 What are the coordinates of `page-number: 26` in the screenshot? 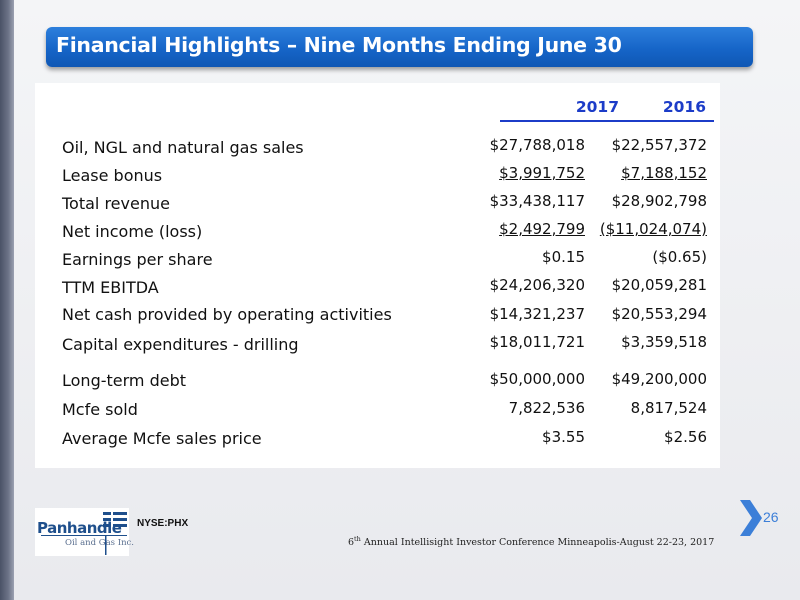 It's located at (771, 517).